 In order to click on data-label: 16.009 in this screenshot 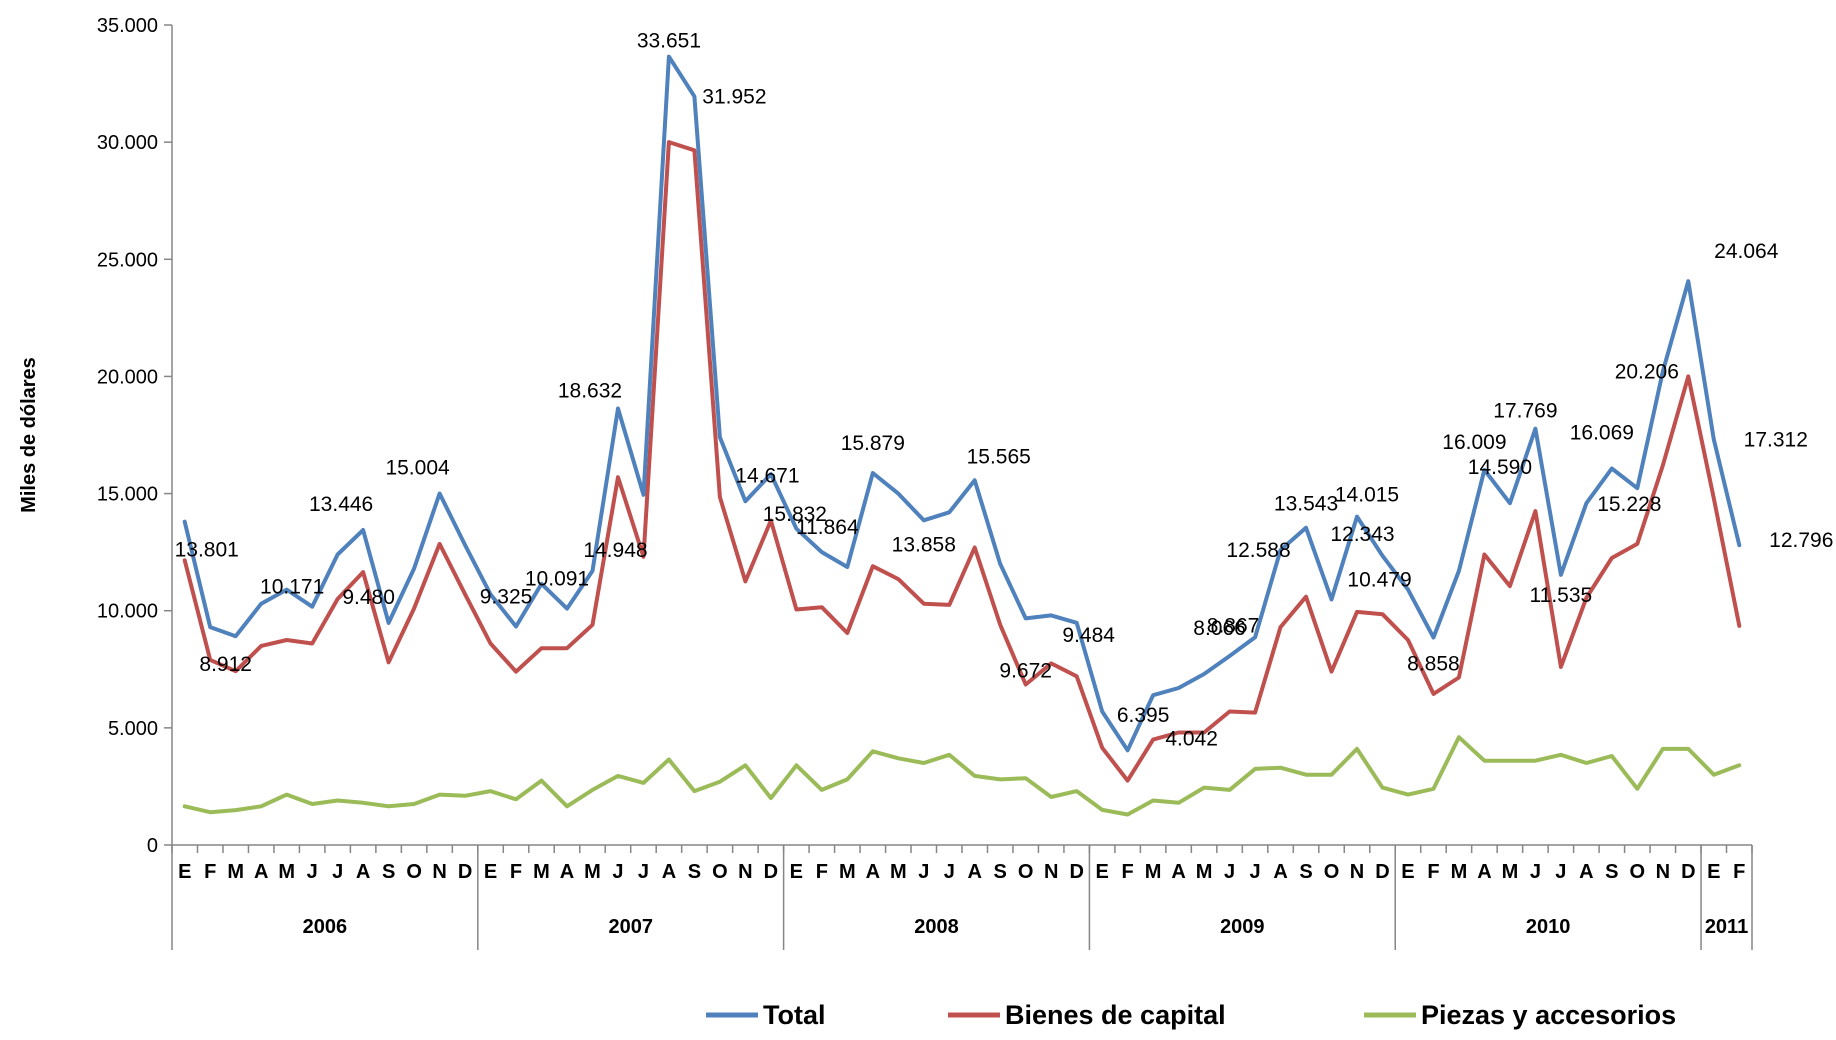, I will do `click(1474, 442)`.